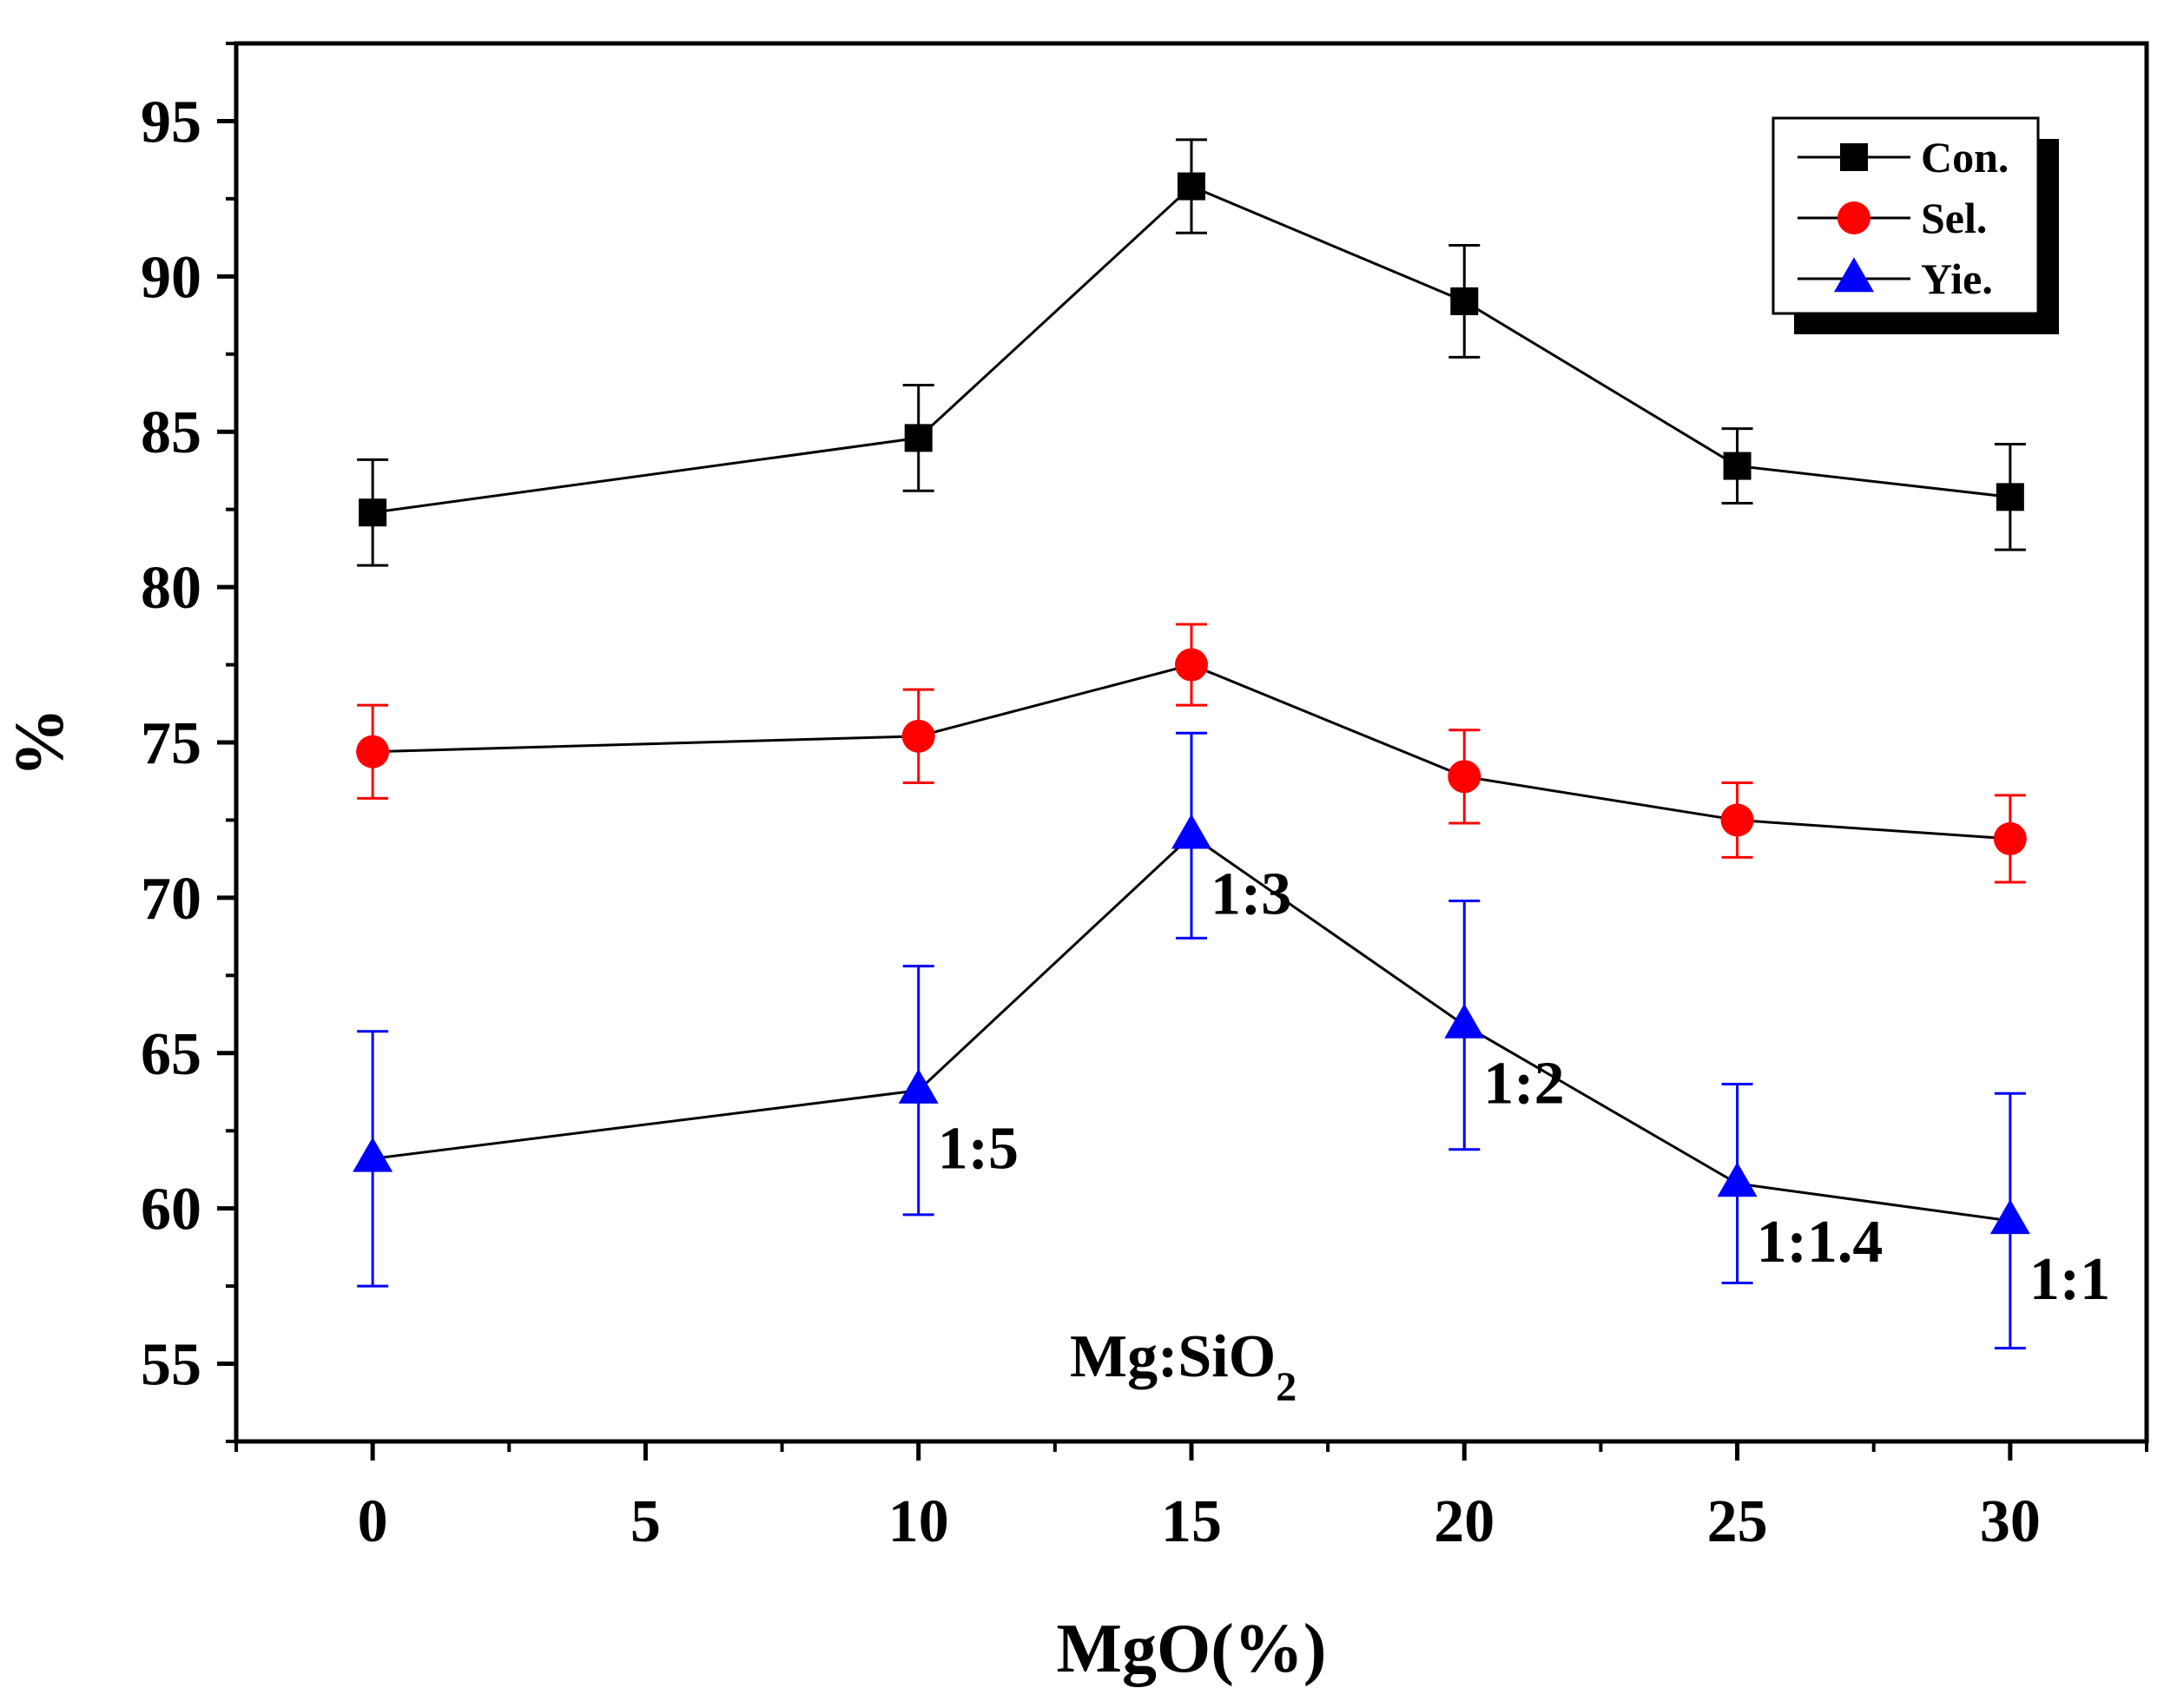 The height and width of the screenshot is (1708, 2164). I want to click on ratio-annotation: 1:1.4, so click(1820, 1242).